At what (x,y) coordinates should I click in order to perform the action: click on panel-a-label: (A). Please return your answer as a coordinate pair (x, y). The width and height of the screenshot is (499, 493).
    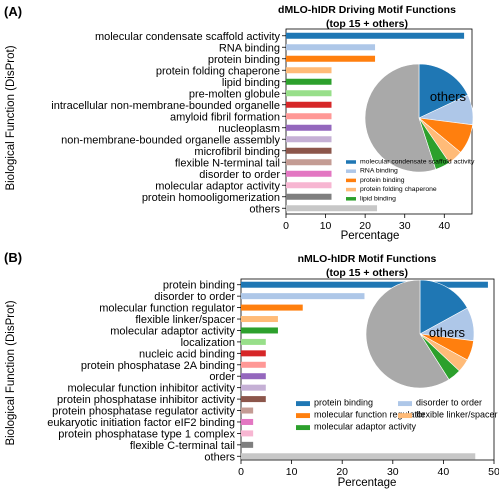
    Looking at the image, I should click on (13, 11).